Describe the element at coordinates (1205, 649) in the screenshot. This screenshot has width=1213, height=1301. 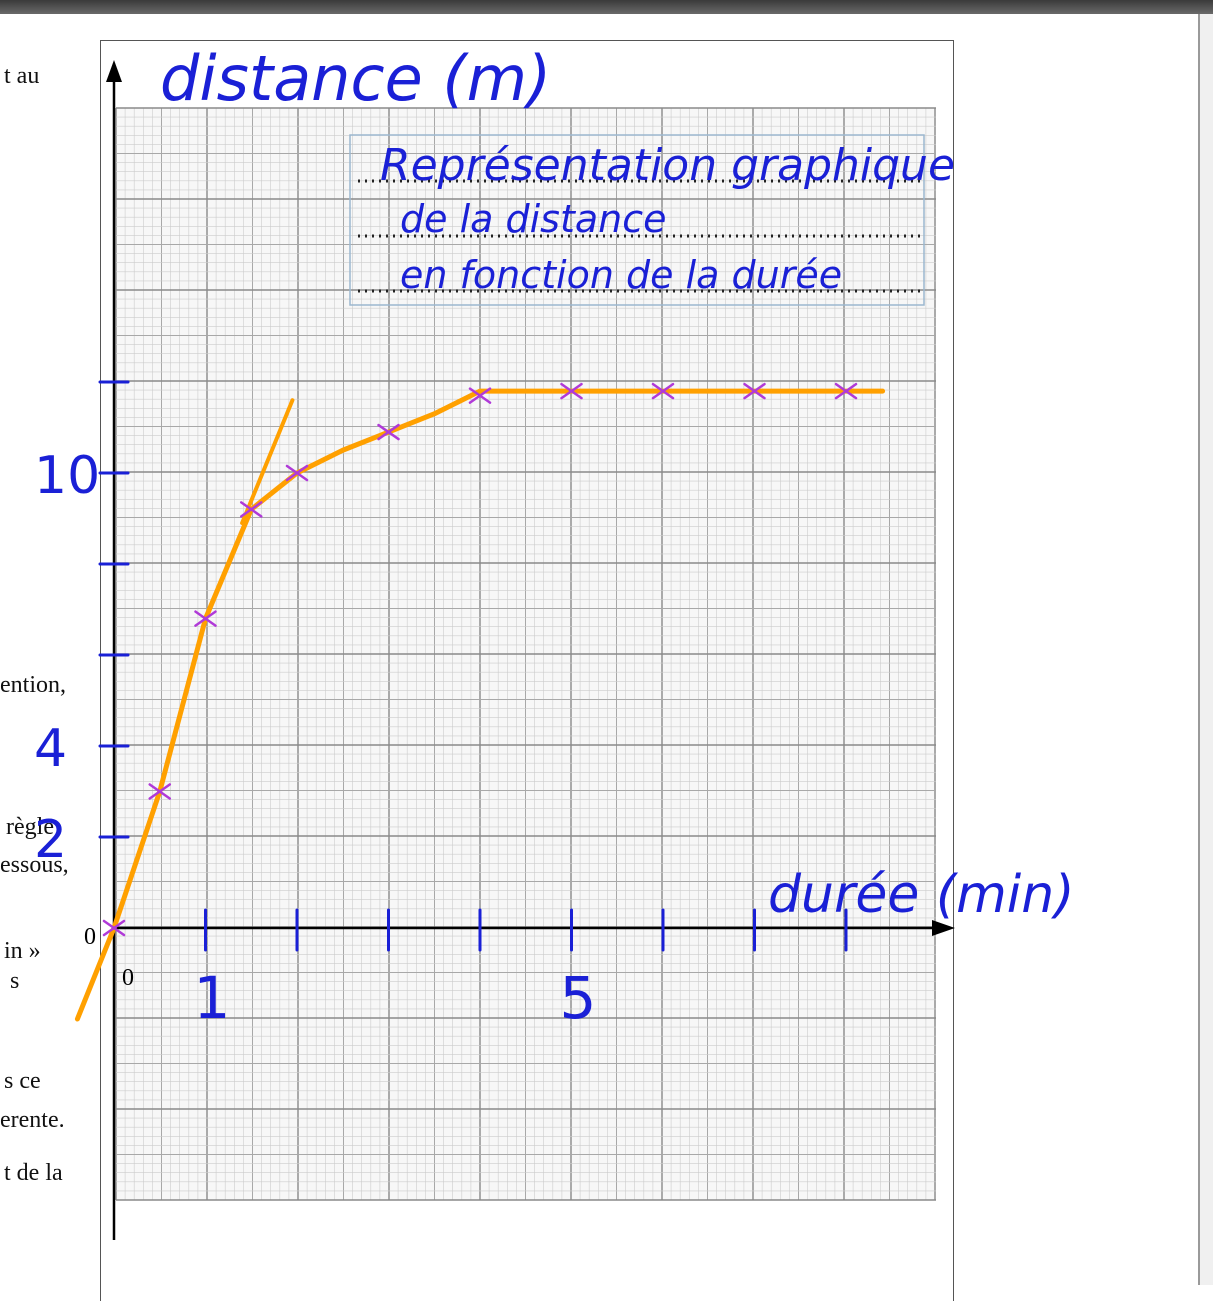
I see `vertical-scrollbar` at that location.